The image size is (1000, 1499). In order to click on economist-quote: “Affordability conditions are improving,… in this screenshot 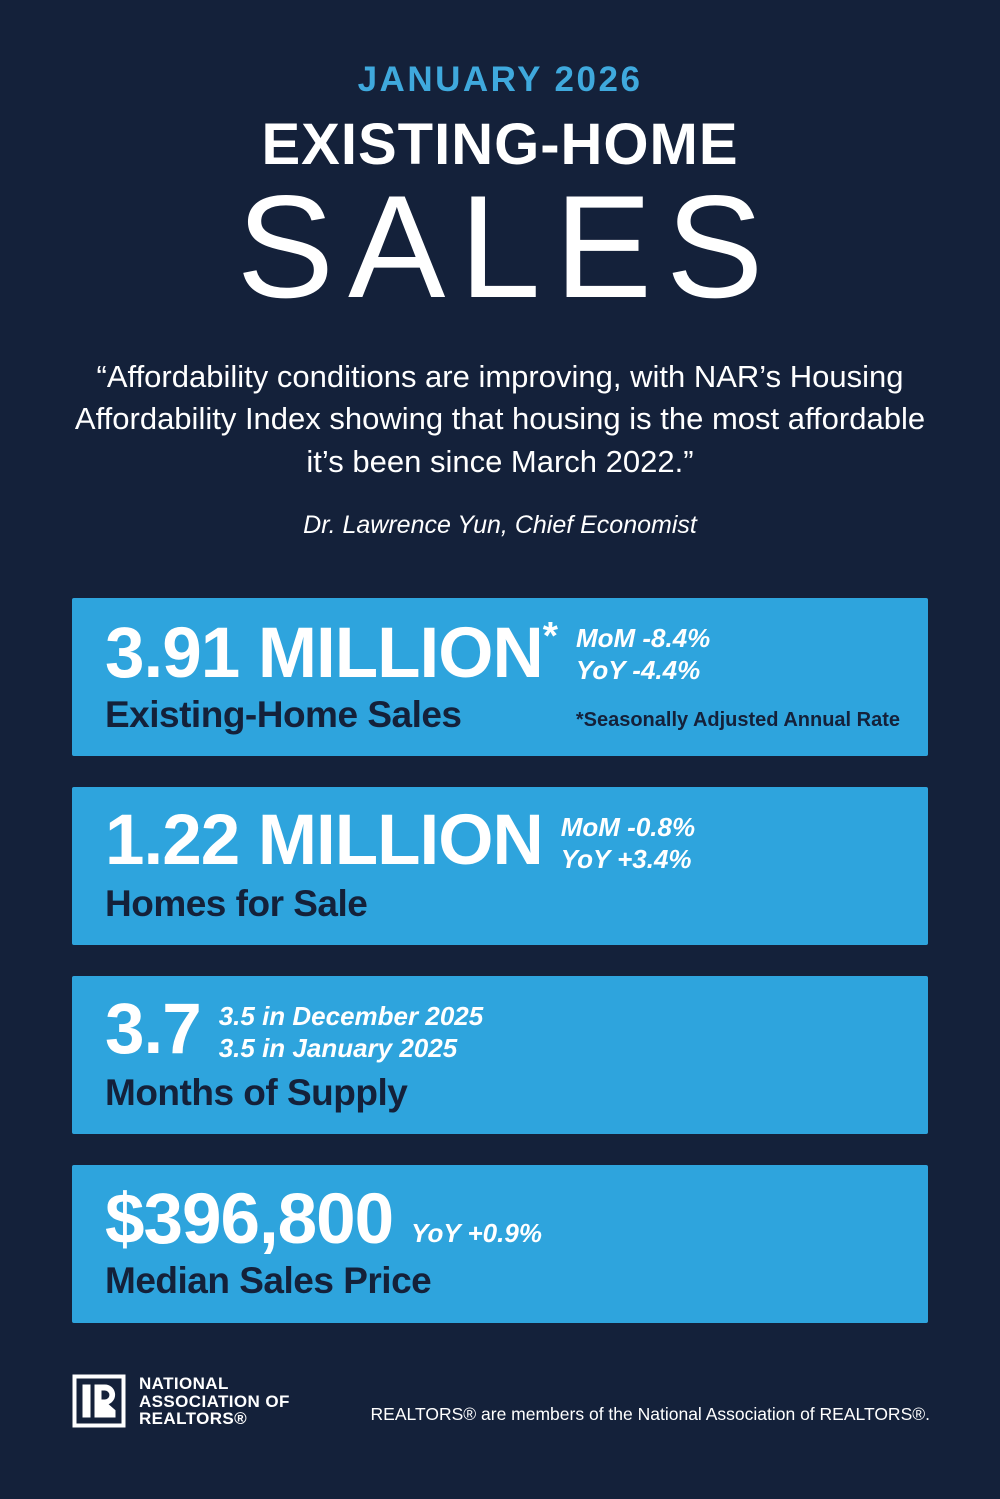, I will do `click(500, 419)`.